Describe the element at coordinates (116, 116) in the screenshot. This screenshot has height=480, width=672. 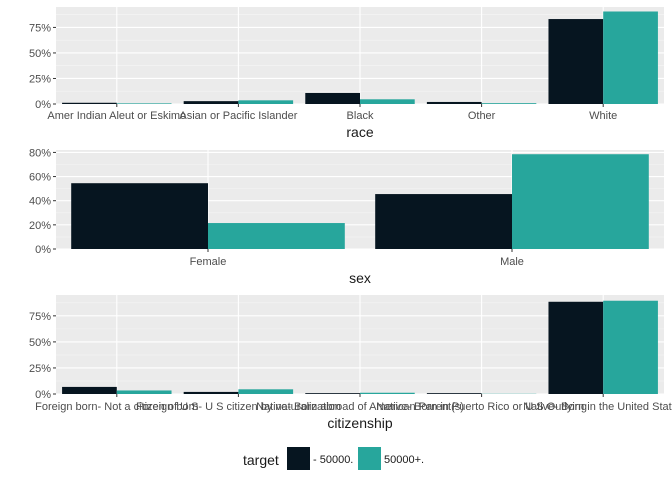
I see `x-tick-label: Amer Indian Aleut or Eskimo` at that location.